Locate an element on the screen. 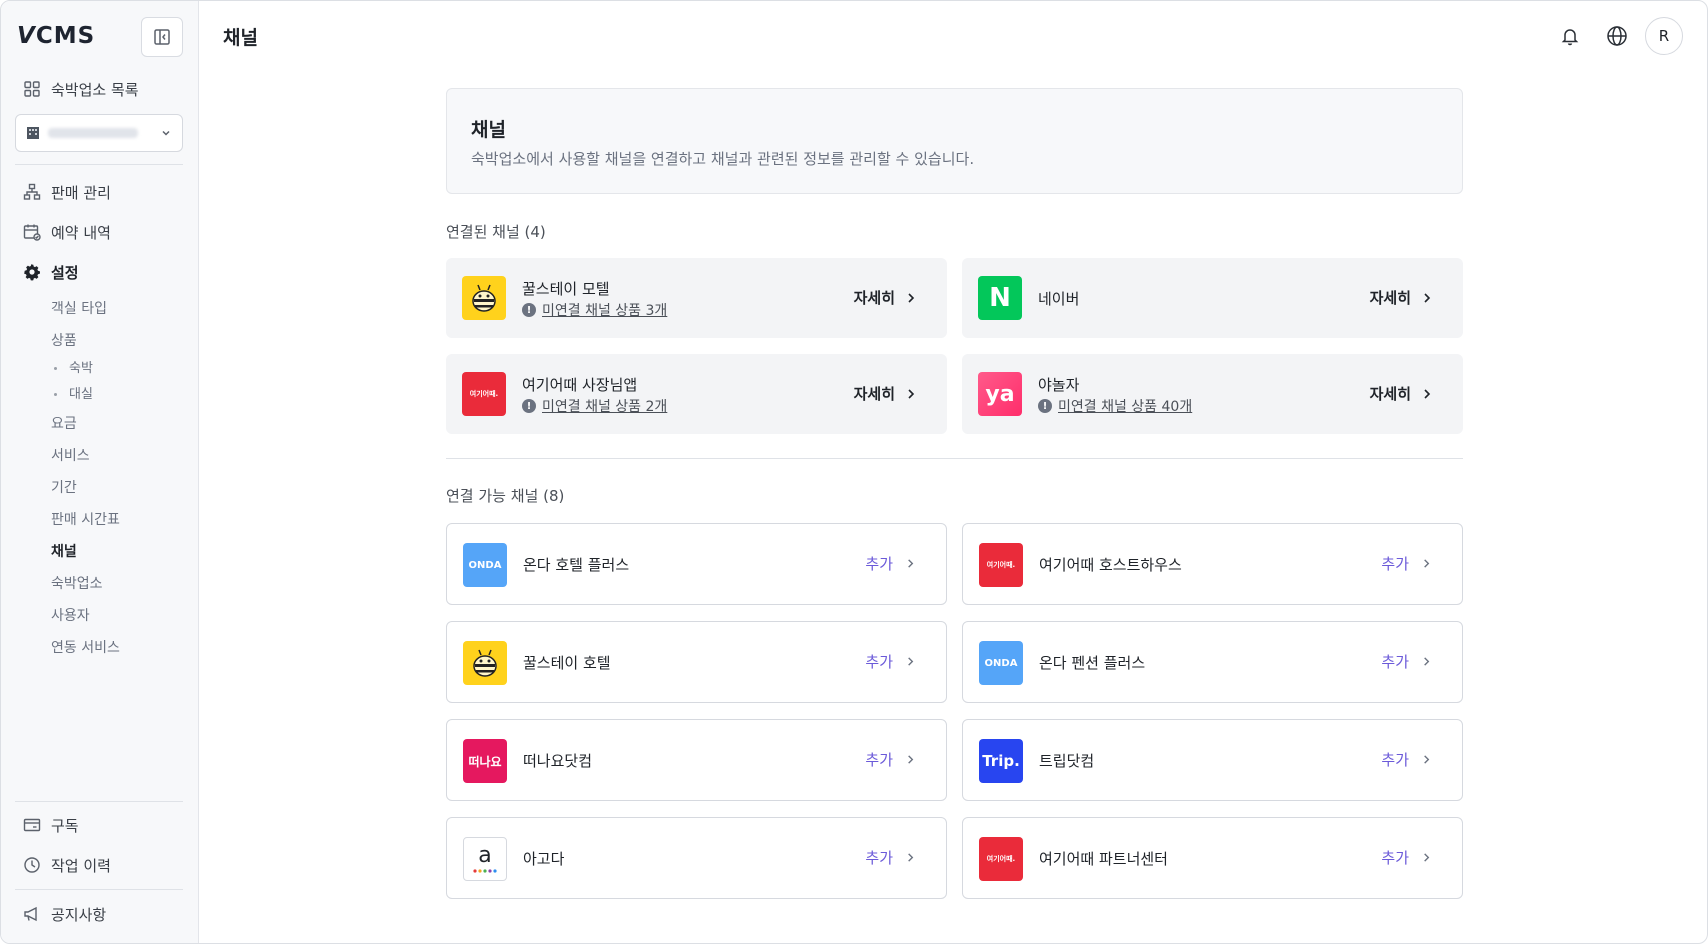  sidebar-item-label: 판매 관리 is located at coordinates (81, 192).